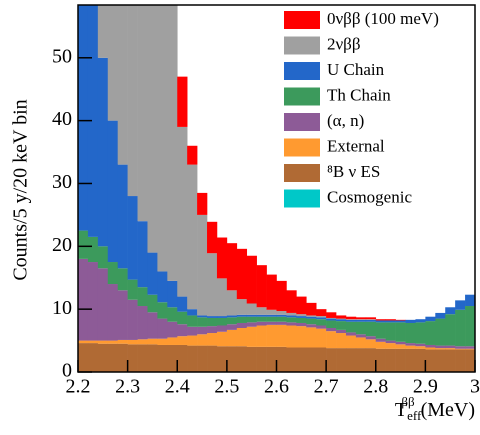  Describe the element at coordinates (369, 196) in the screenshot. I see `legend-label: Cosmogenic` at that location.